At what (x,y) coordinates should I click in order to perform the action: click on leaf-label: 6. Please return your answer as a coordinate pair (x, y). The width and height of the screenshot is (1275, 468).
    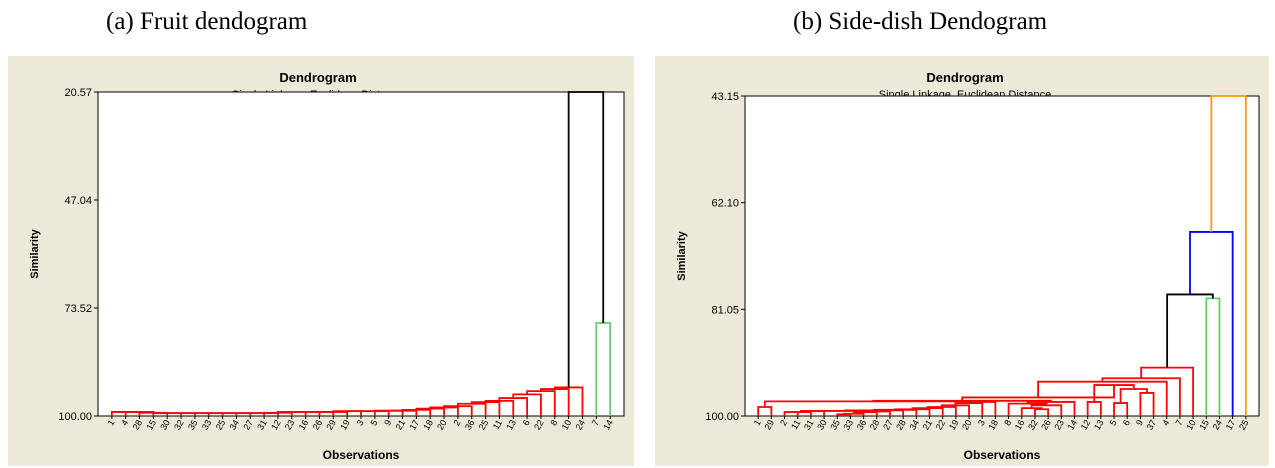
    Looking at the image, I should click on (526, 422).